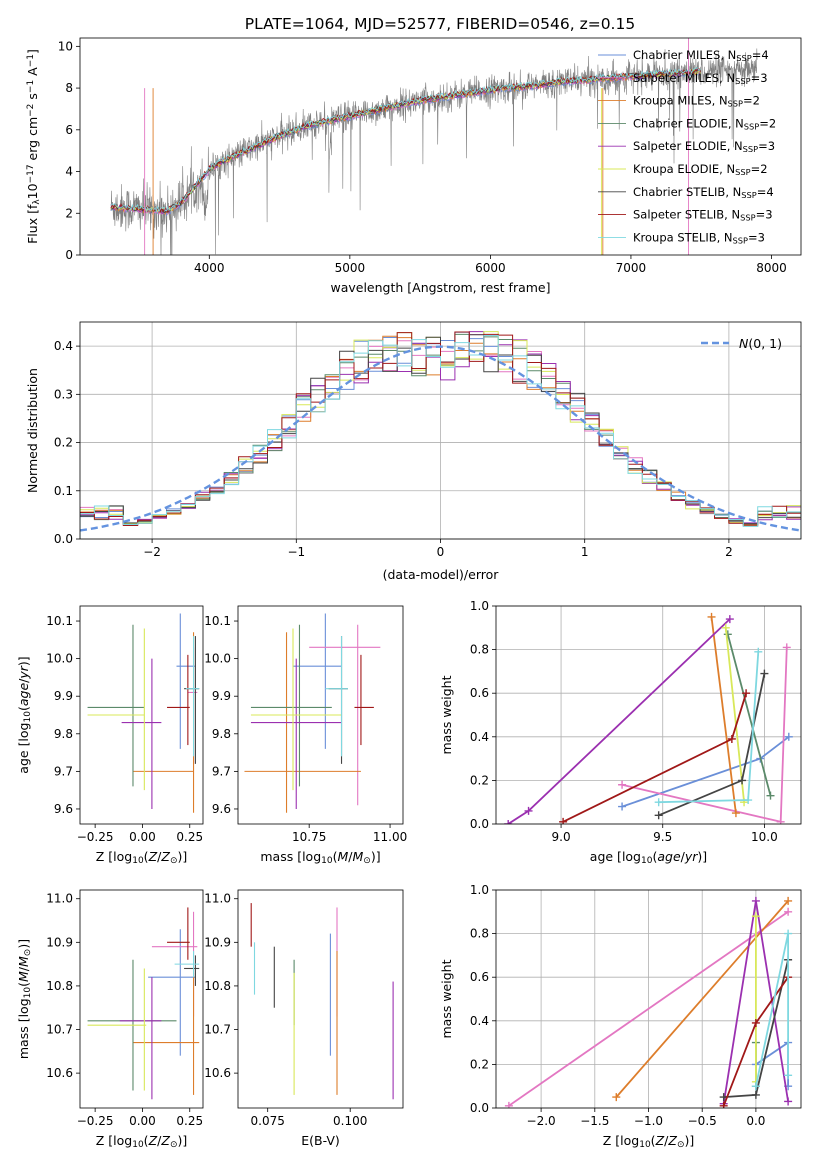 The image size is (819, 1170). I want to click on mass_vs_ebv-axes: 0.075 0.100 10.6 10.7 10.8 10.9 11.0, so click(285, 1010).